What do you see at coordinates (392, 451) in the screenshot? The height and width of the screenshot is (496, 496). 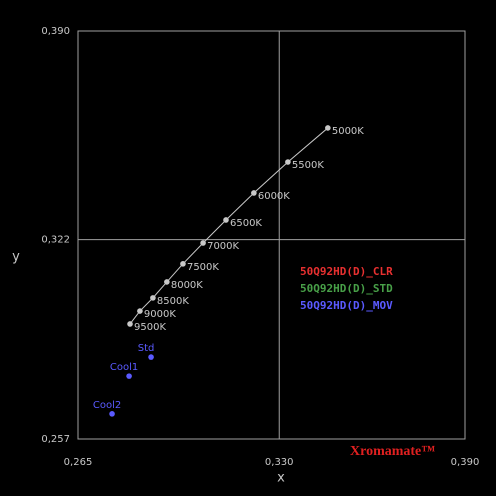 I see `watermark: Xromamate™` at bounding box center [392, 451].